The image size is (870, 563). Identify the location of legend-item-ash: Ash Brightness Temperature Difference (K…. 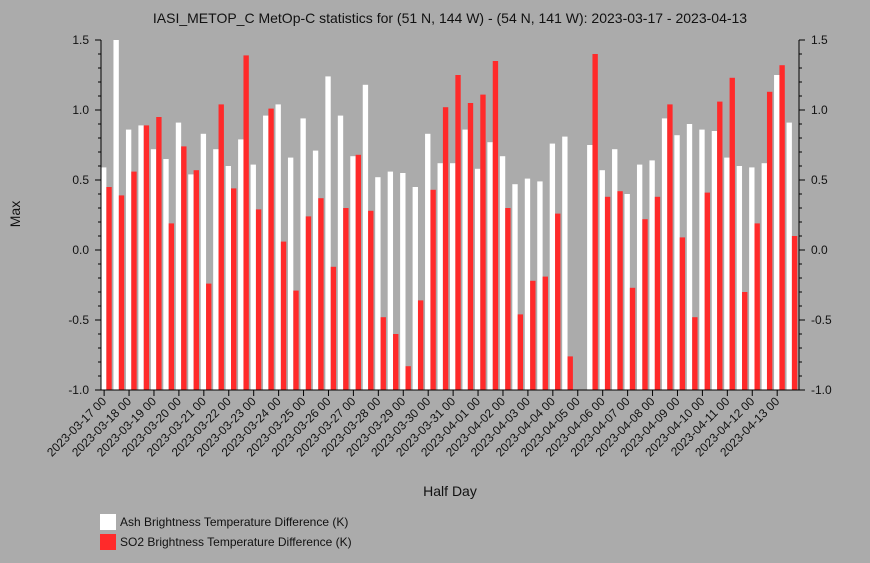
(226, 522).